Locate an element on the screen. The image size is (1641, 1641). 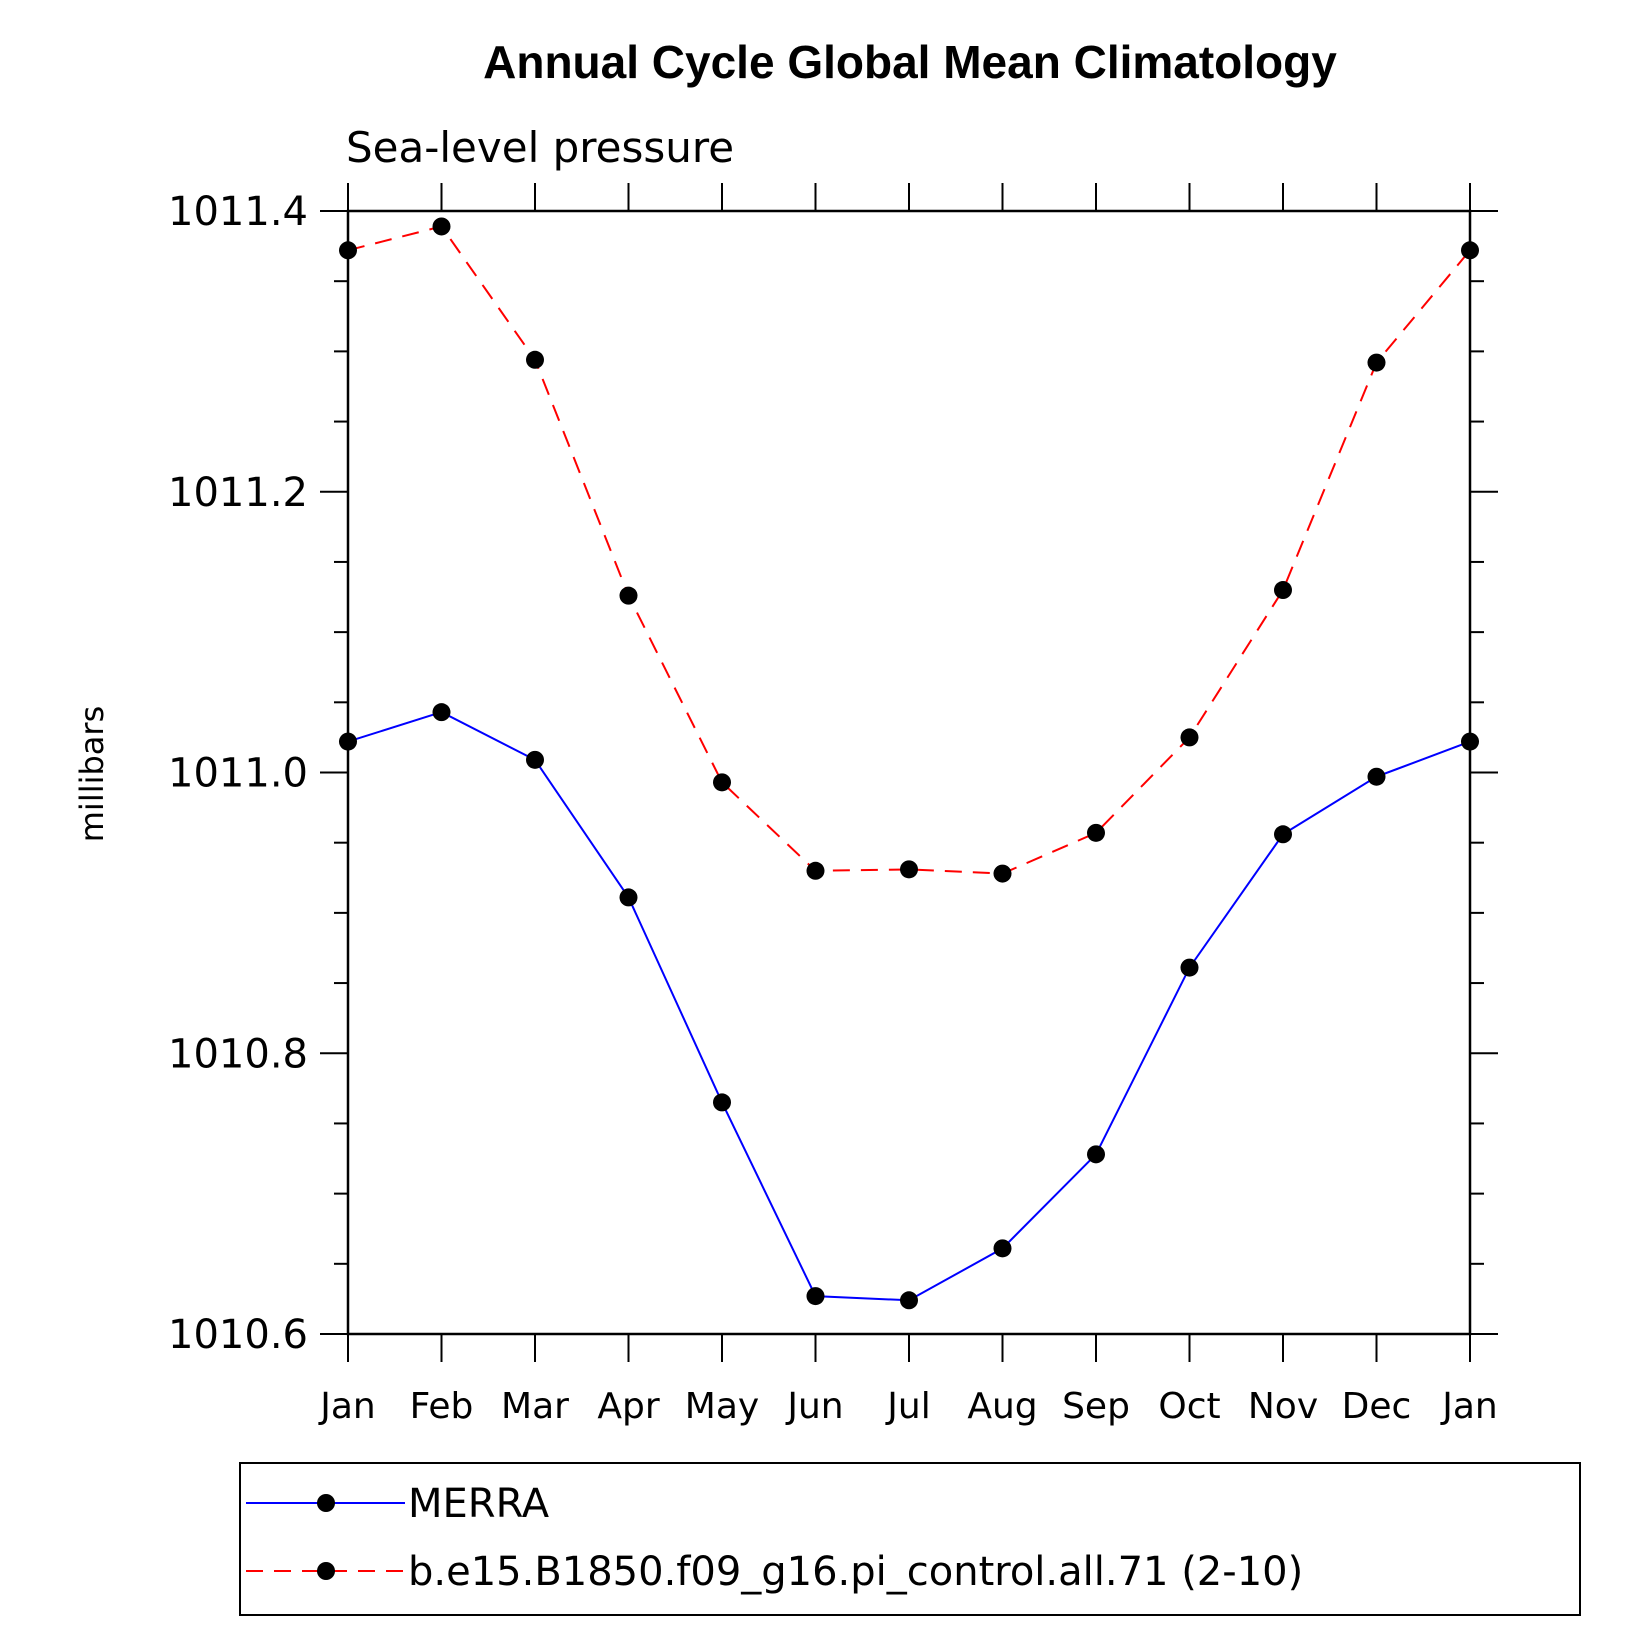
y-tick-label: 1011.0 is located at coordinates (238, 774).